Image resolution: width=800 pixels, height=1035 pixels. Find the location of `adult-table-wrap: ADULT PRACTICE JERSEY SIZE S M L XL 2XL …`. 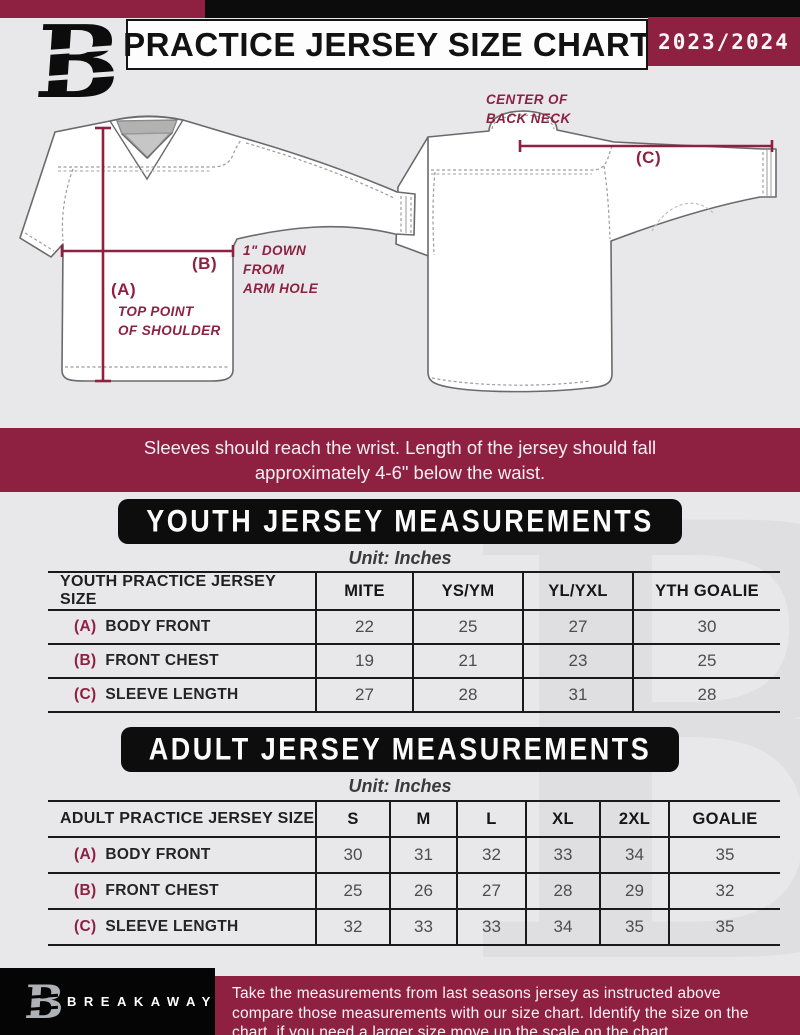

adult-table-wrap: ADULT PRACTICE JERSEY SIZE S M L XL 2XL … is located at coordinates (414, 873).